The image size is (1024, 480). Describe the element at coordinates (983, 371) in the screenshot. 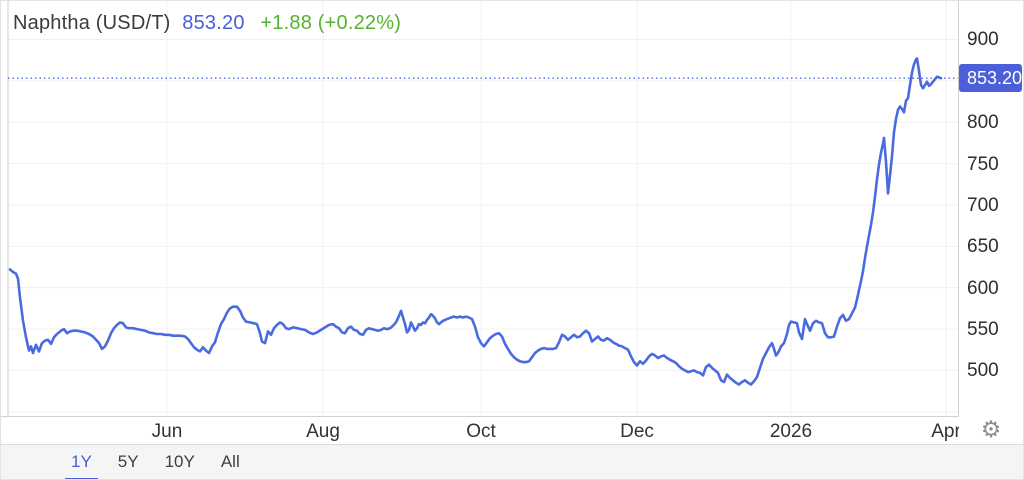

I see `y-axis-tick-label: 500` at that location.